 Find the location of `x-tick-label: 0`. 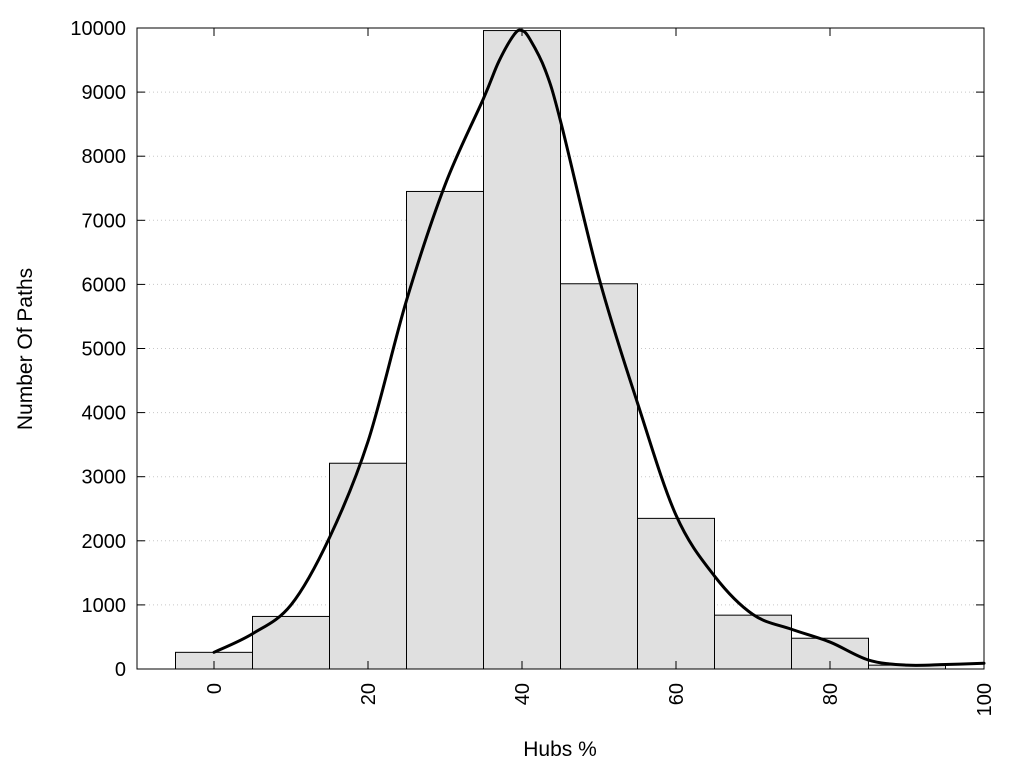

x-tick-label: 0 is located at coordinates (215, 688).